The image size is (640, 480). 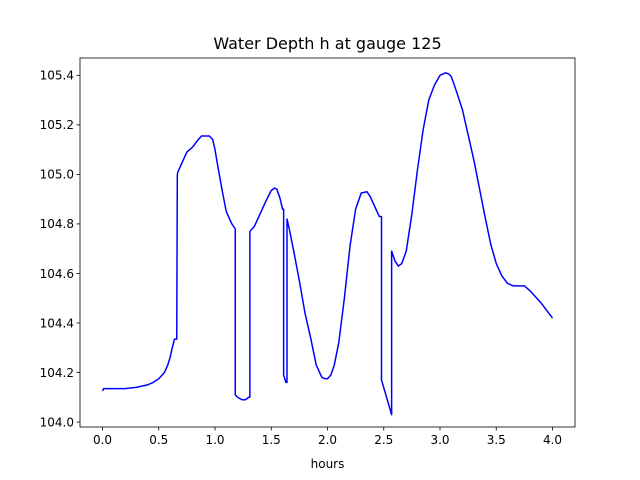 What do you see at coordinates (327, 440) in the screenshot?
I see `x-tick-label: 2.0` at bounding box center [327, 440].